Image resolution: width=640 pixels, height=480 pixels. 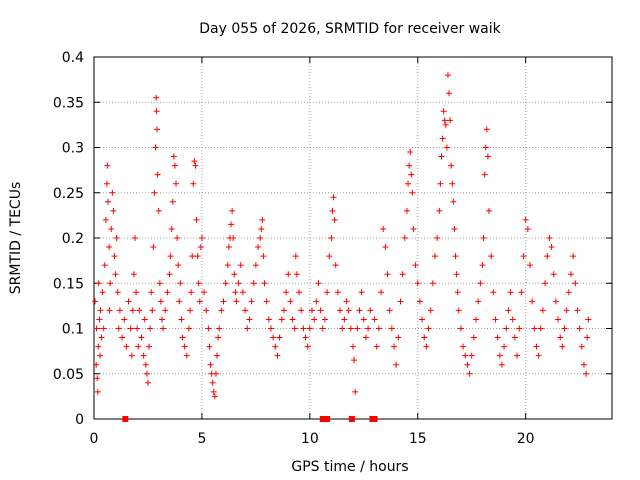 I want to click on x-tick-label: 0, so click(x=94, y=439).